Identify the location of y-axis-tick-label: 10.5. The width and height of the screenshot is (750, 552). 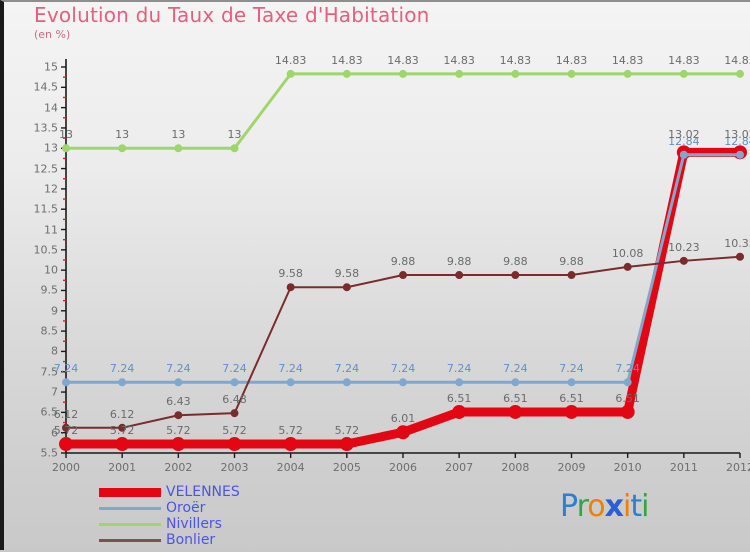
(46, 250).